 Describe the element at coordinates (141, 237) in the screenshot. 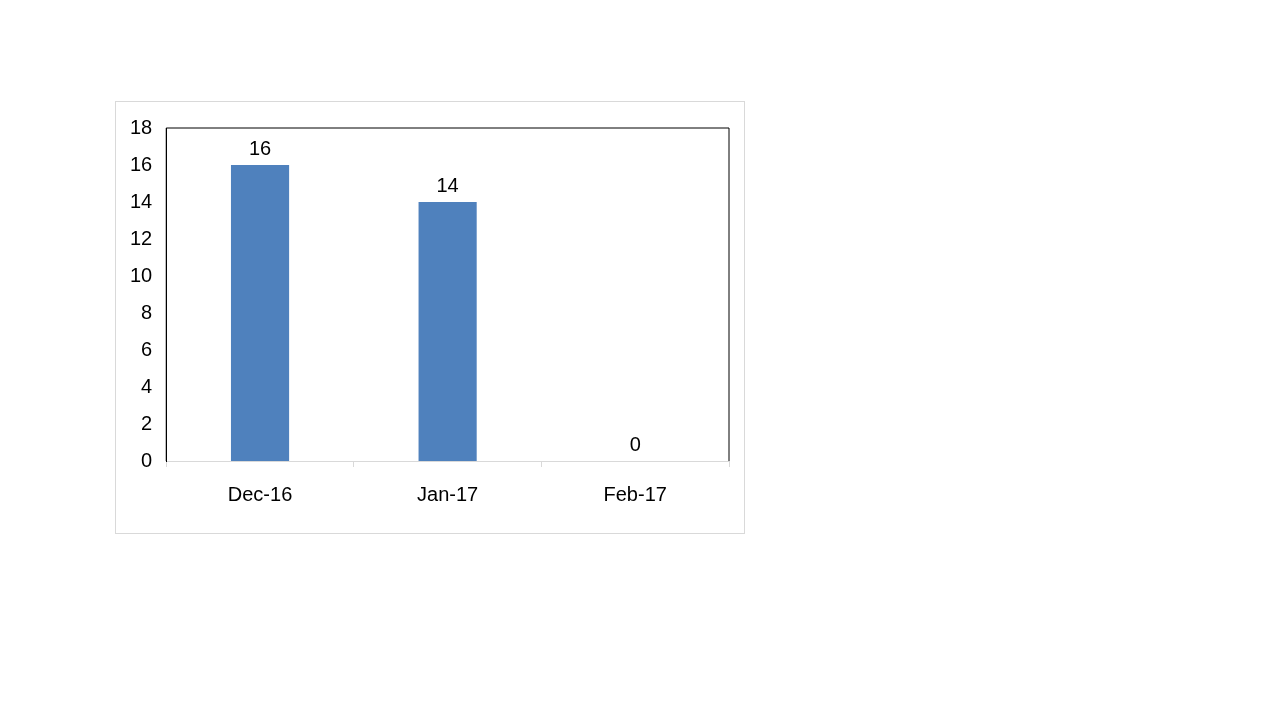

I see `y-tick-label: 12` at that location.